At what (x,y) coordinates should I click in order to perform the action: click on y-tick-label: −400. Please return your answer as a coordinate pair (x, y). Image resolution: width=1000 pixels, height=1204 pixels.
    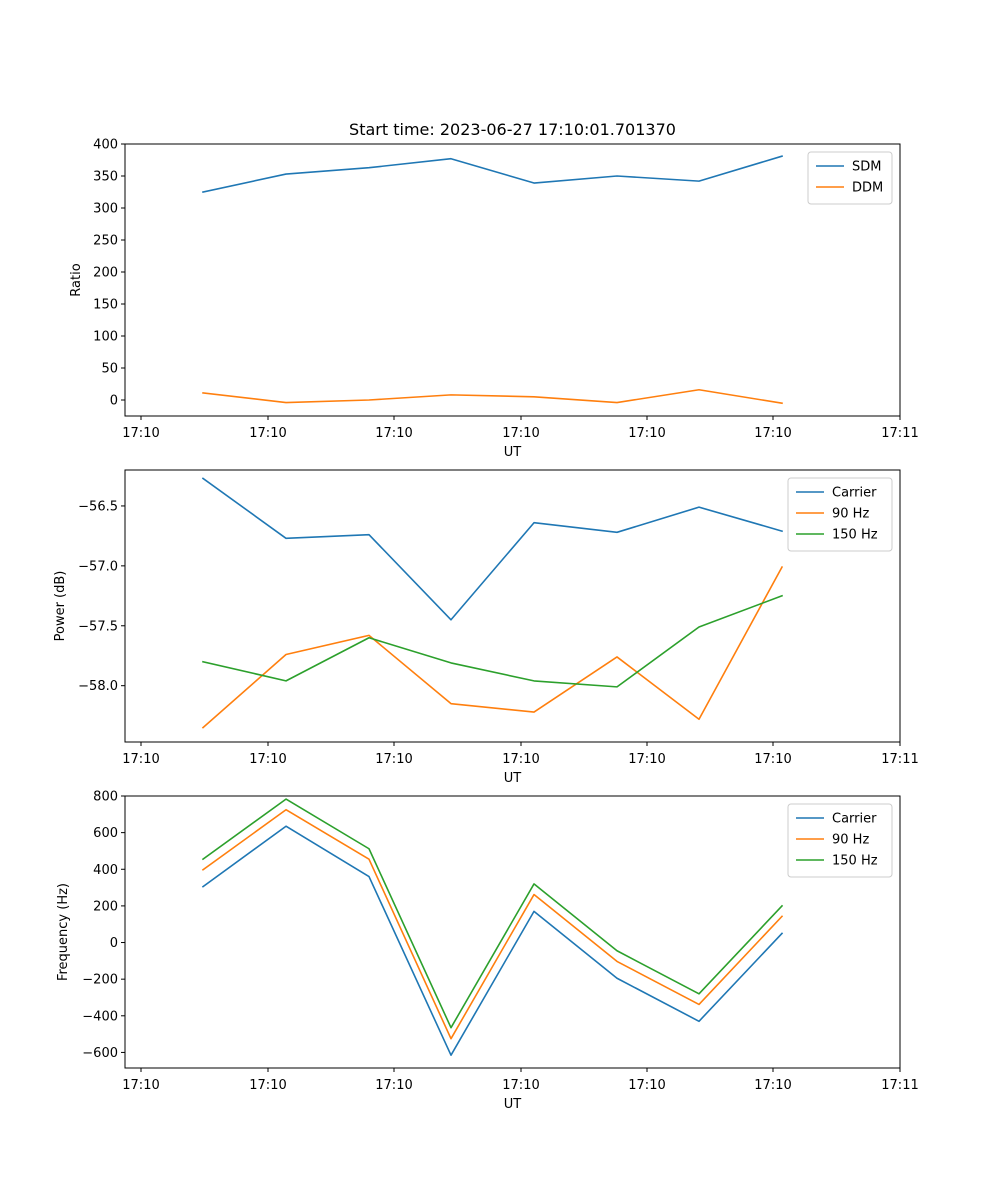
    Looking at the image, I should click on (100, 1016).